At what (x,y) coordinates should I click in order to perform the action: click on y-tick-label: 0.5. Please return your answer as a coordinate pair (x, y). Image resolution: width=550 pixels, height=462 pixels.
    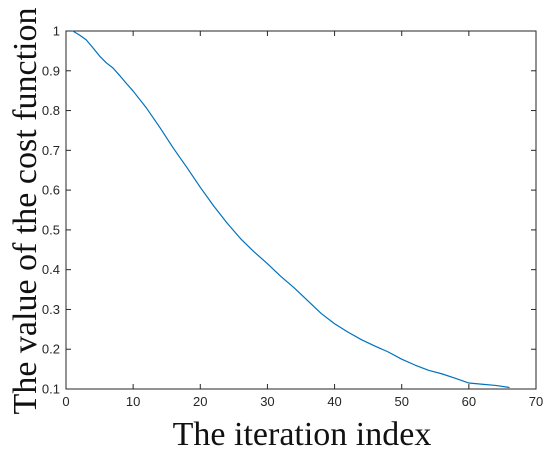
    Looking at the image, I should click on (51, 229).